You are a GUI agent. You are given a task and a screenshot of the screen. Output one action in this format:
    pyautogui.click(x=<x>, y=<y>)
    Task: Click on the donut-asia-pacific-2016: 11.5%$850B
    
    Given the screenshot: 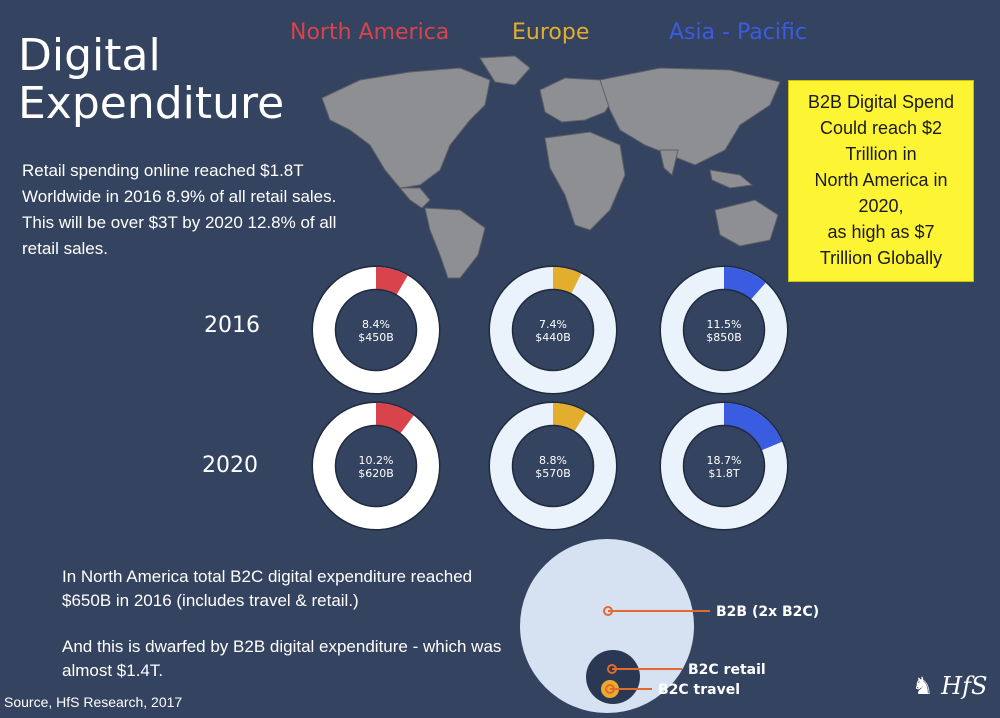 What is the action you would take?
    pyautogui.click(x=724, y=330)
    